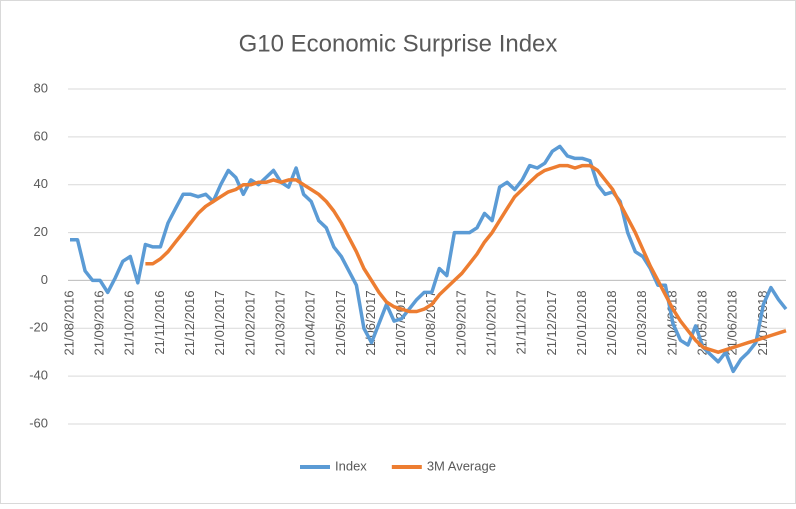 Image resolution: width=796 pixels, height=509 pixels. Describe the element at coordinates (41, 135) in the screenshot. I see `y-tick-label: 60` at that location.